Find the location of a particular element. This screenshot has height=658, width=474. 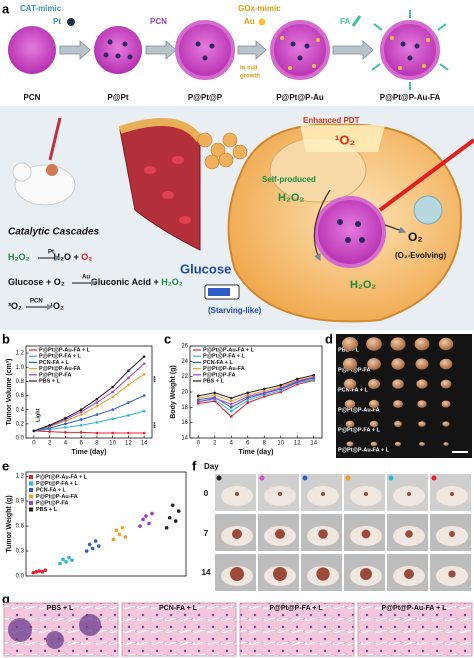

legend-label: P@Pt@P-FA is located at coordinates (219, 375).